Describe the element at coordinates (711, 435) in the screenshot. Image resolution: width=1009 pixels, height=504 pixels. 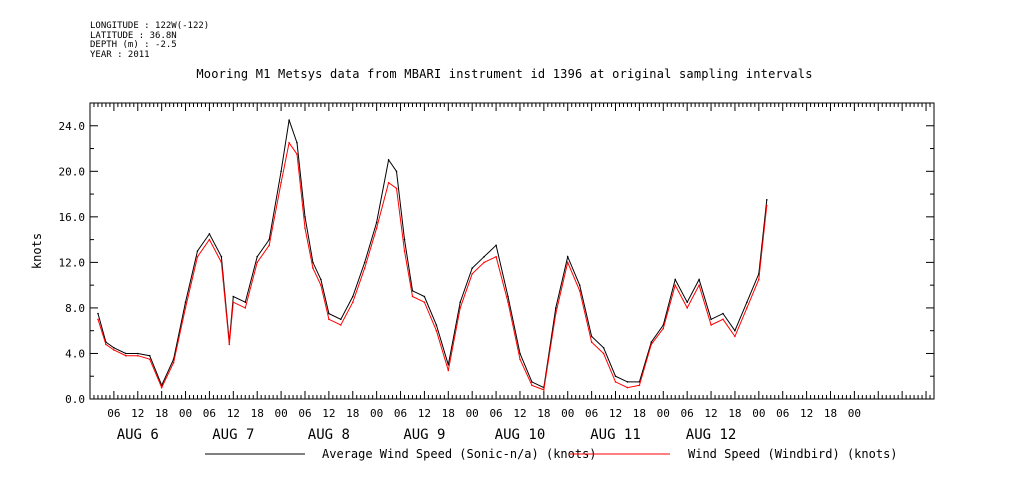
I see `x-day-label: AUG 12` at that location.